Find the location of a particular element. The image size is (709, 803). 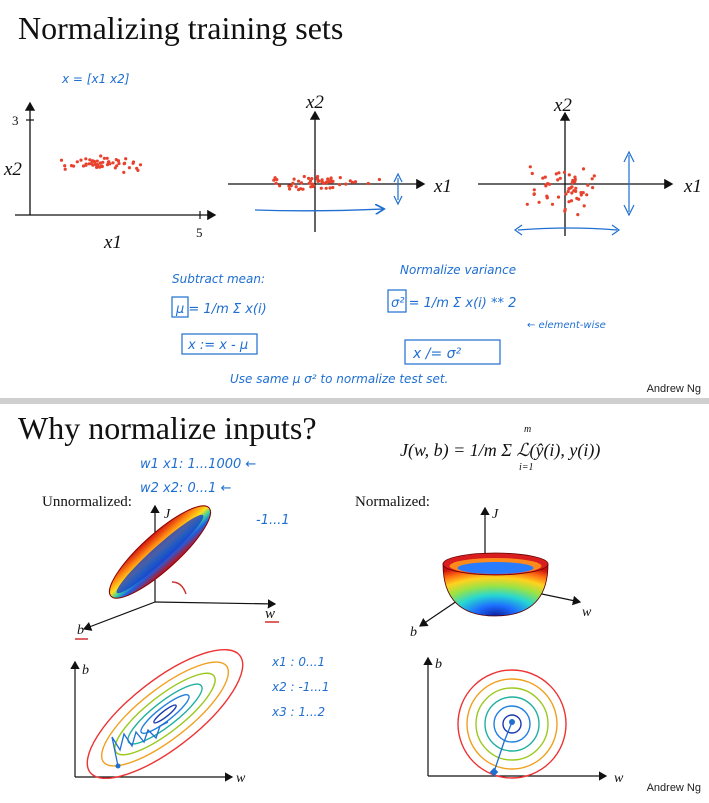

contour-normalized: b w is located at coordinates (523, 721).